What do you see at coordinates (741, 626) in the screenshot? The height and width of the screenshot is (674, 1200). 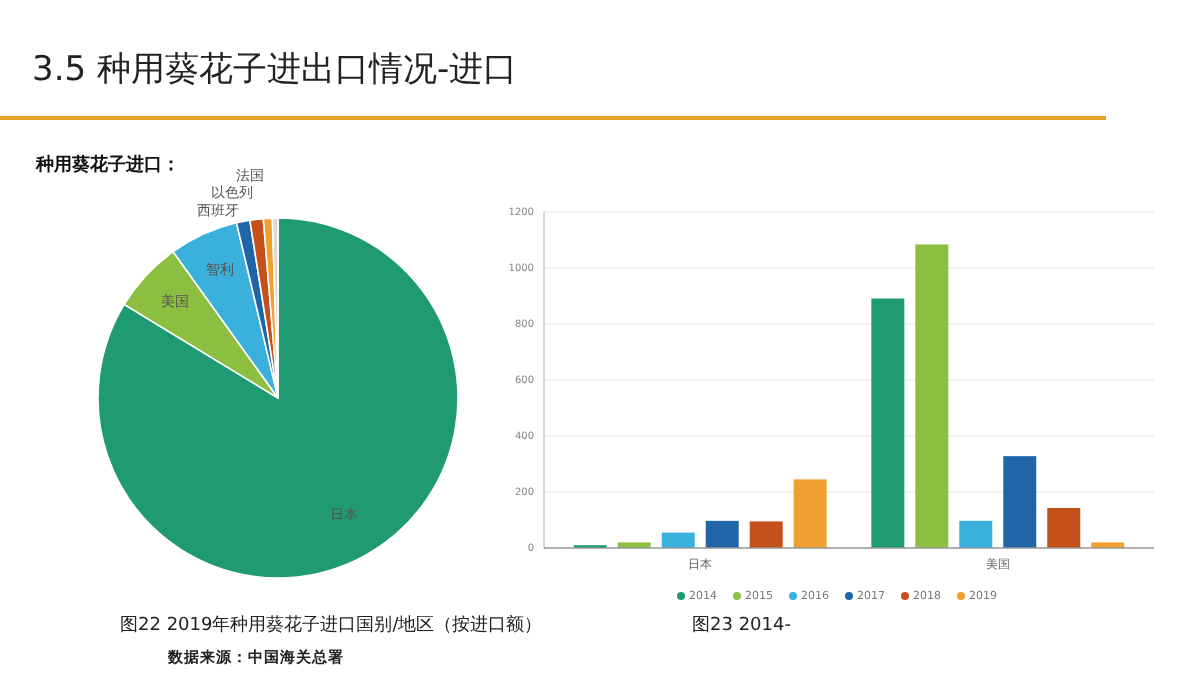 I see `caption: 图23 2014-` at bounding box center [741, 626].